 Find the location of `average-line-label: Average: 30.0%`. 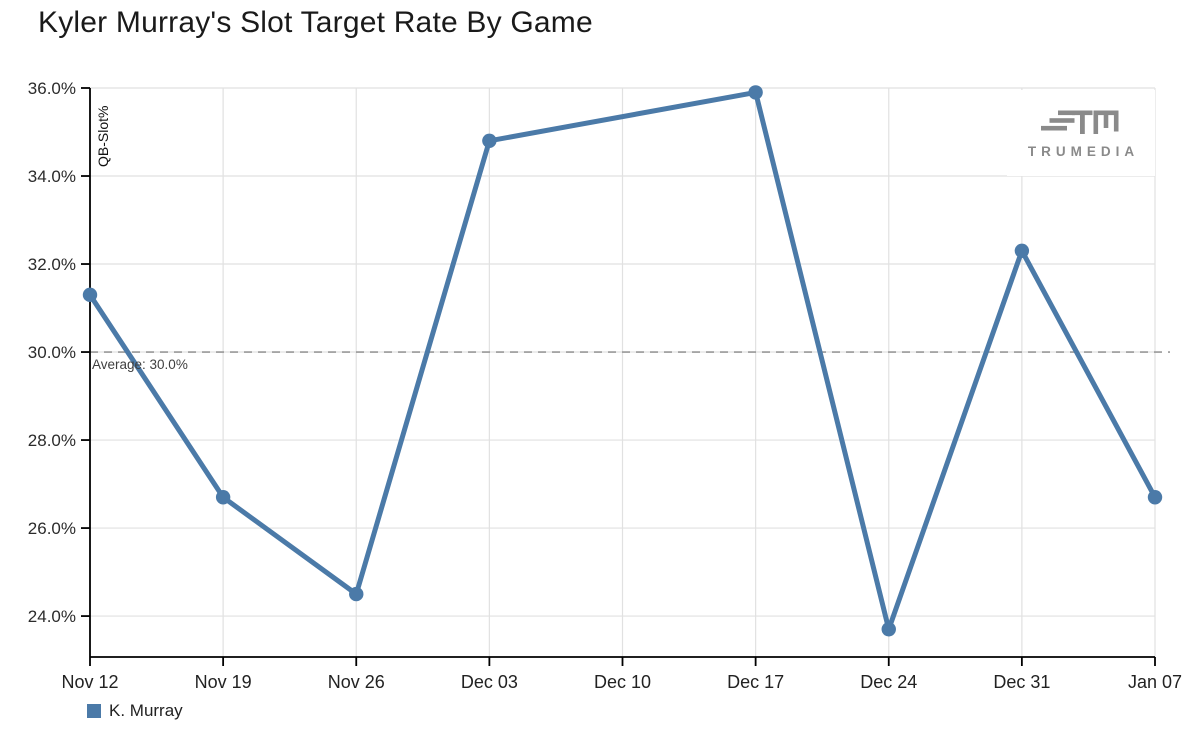

average-line-label: Average: 30.0% is located at coordinates (140, 364).